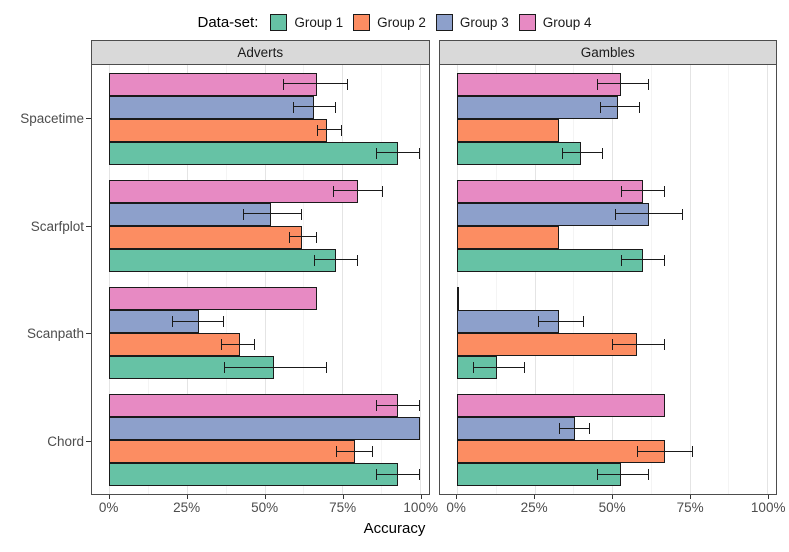  Describe the element at coordinates (362, 22) in the screenshot. I see `legend-swatch-group2` at that location.